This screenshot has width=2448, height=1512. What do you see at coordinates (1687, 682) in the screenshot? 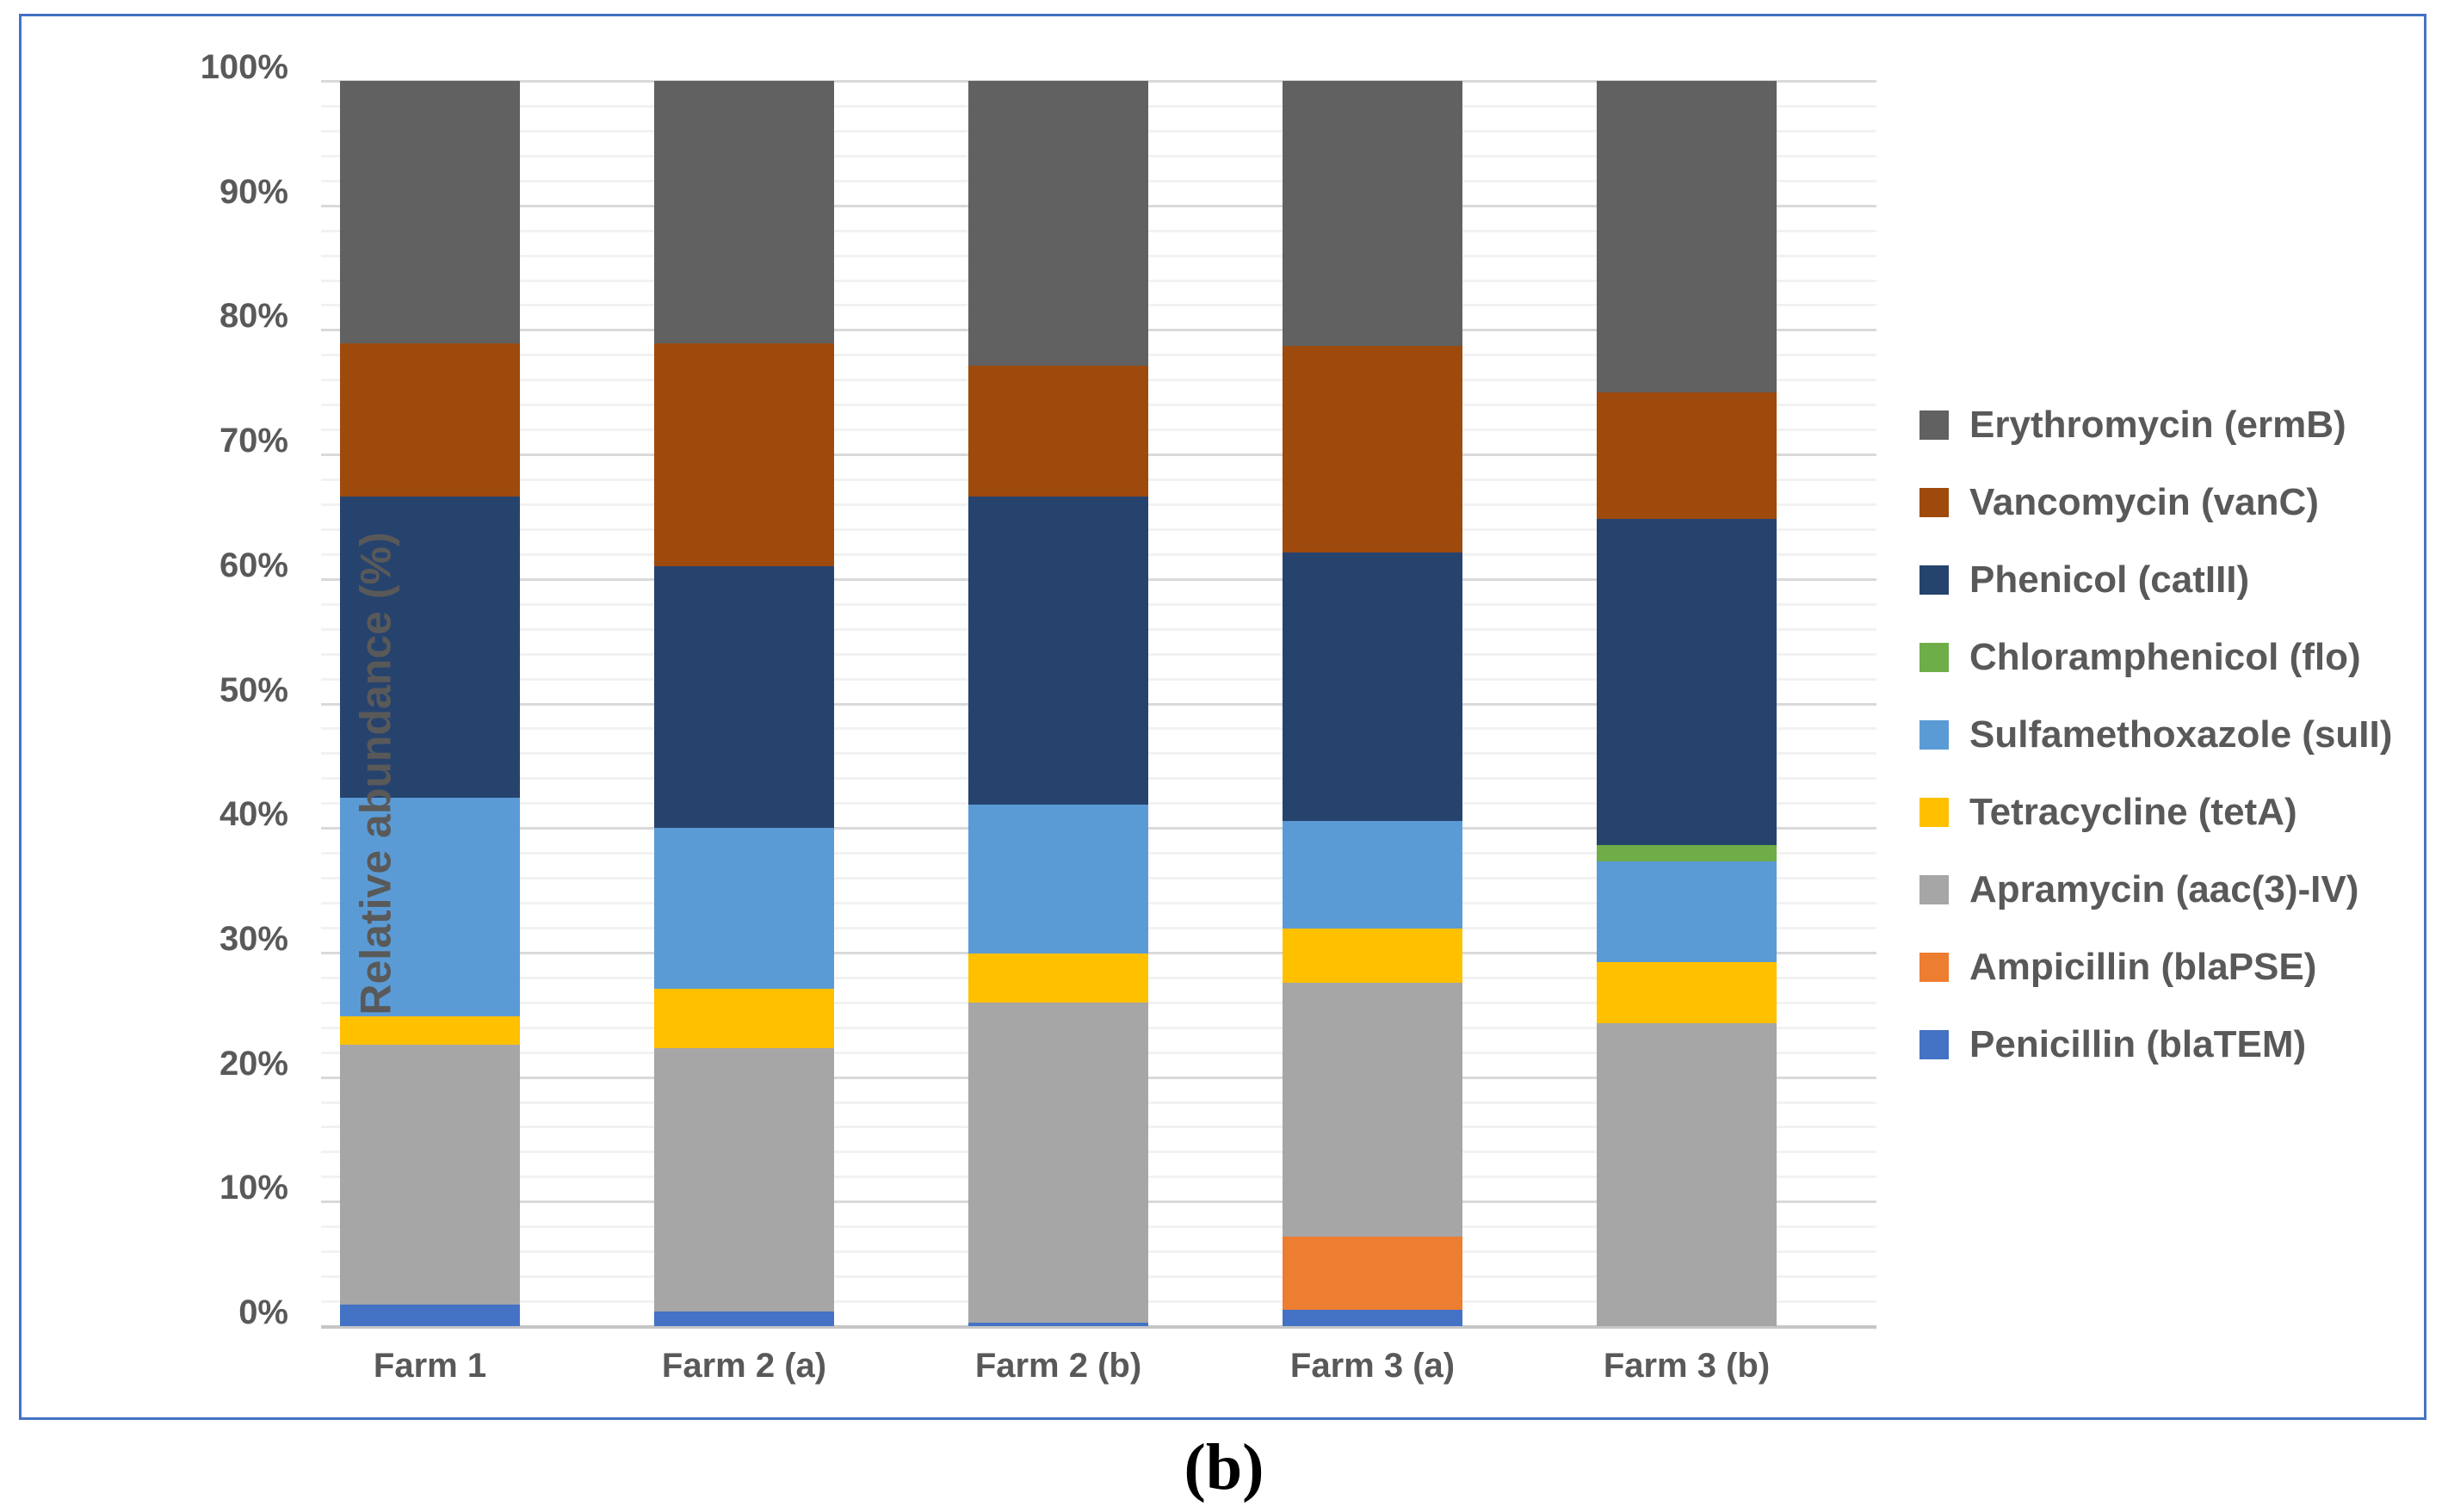
I see `bar-segment-farm-3-b--phenicol` at bounding box center [1687, 682].